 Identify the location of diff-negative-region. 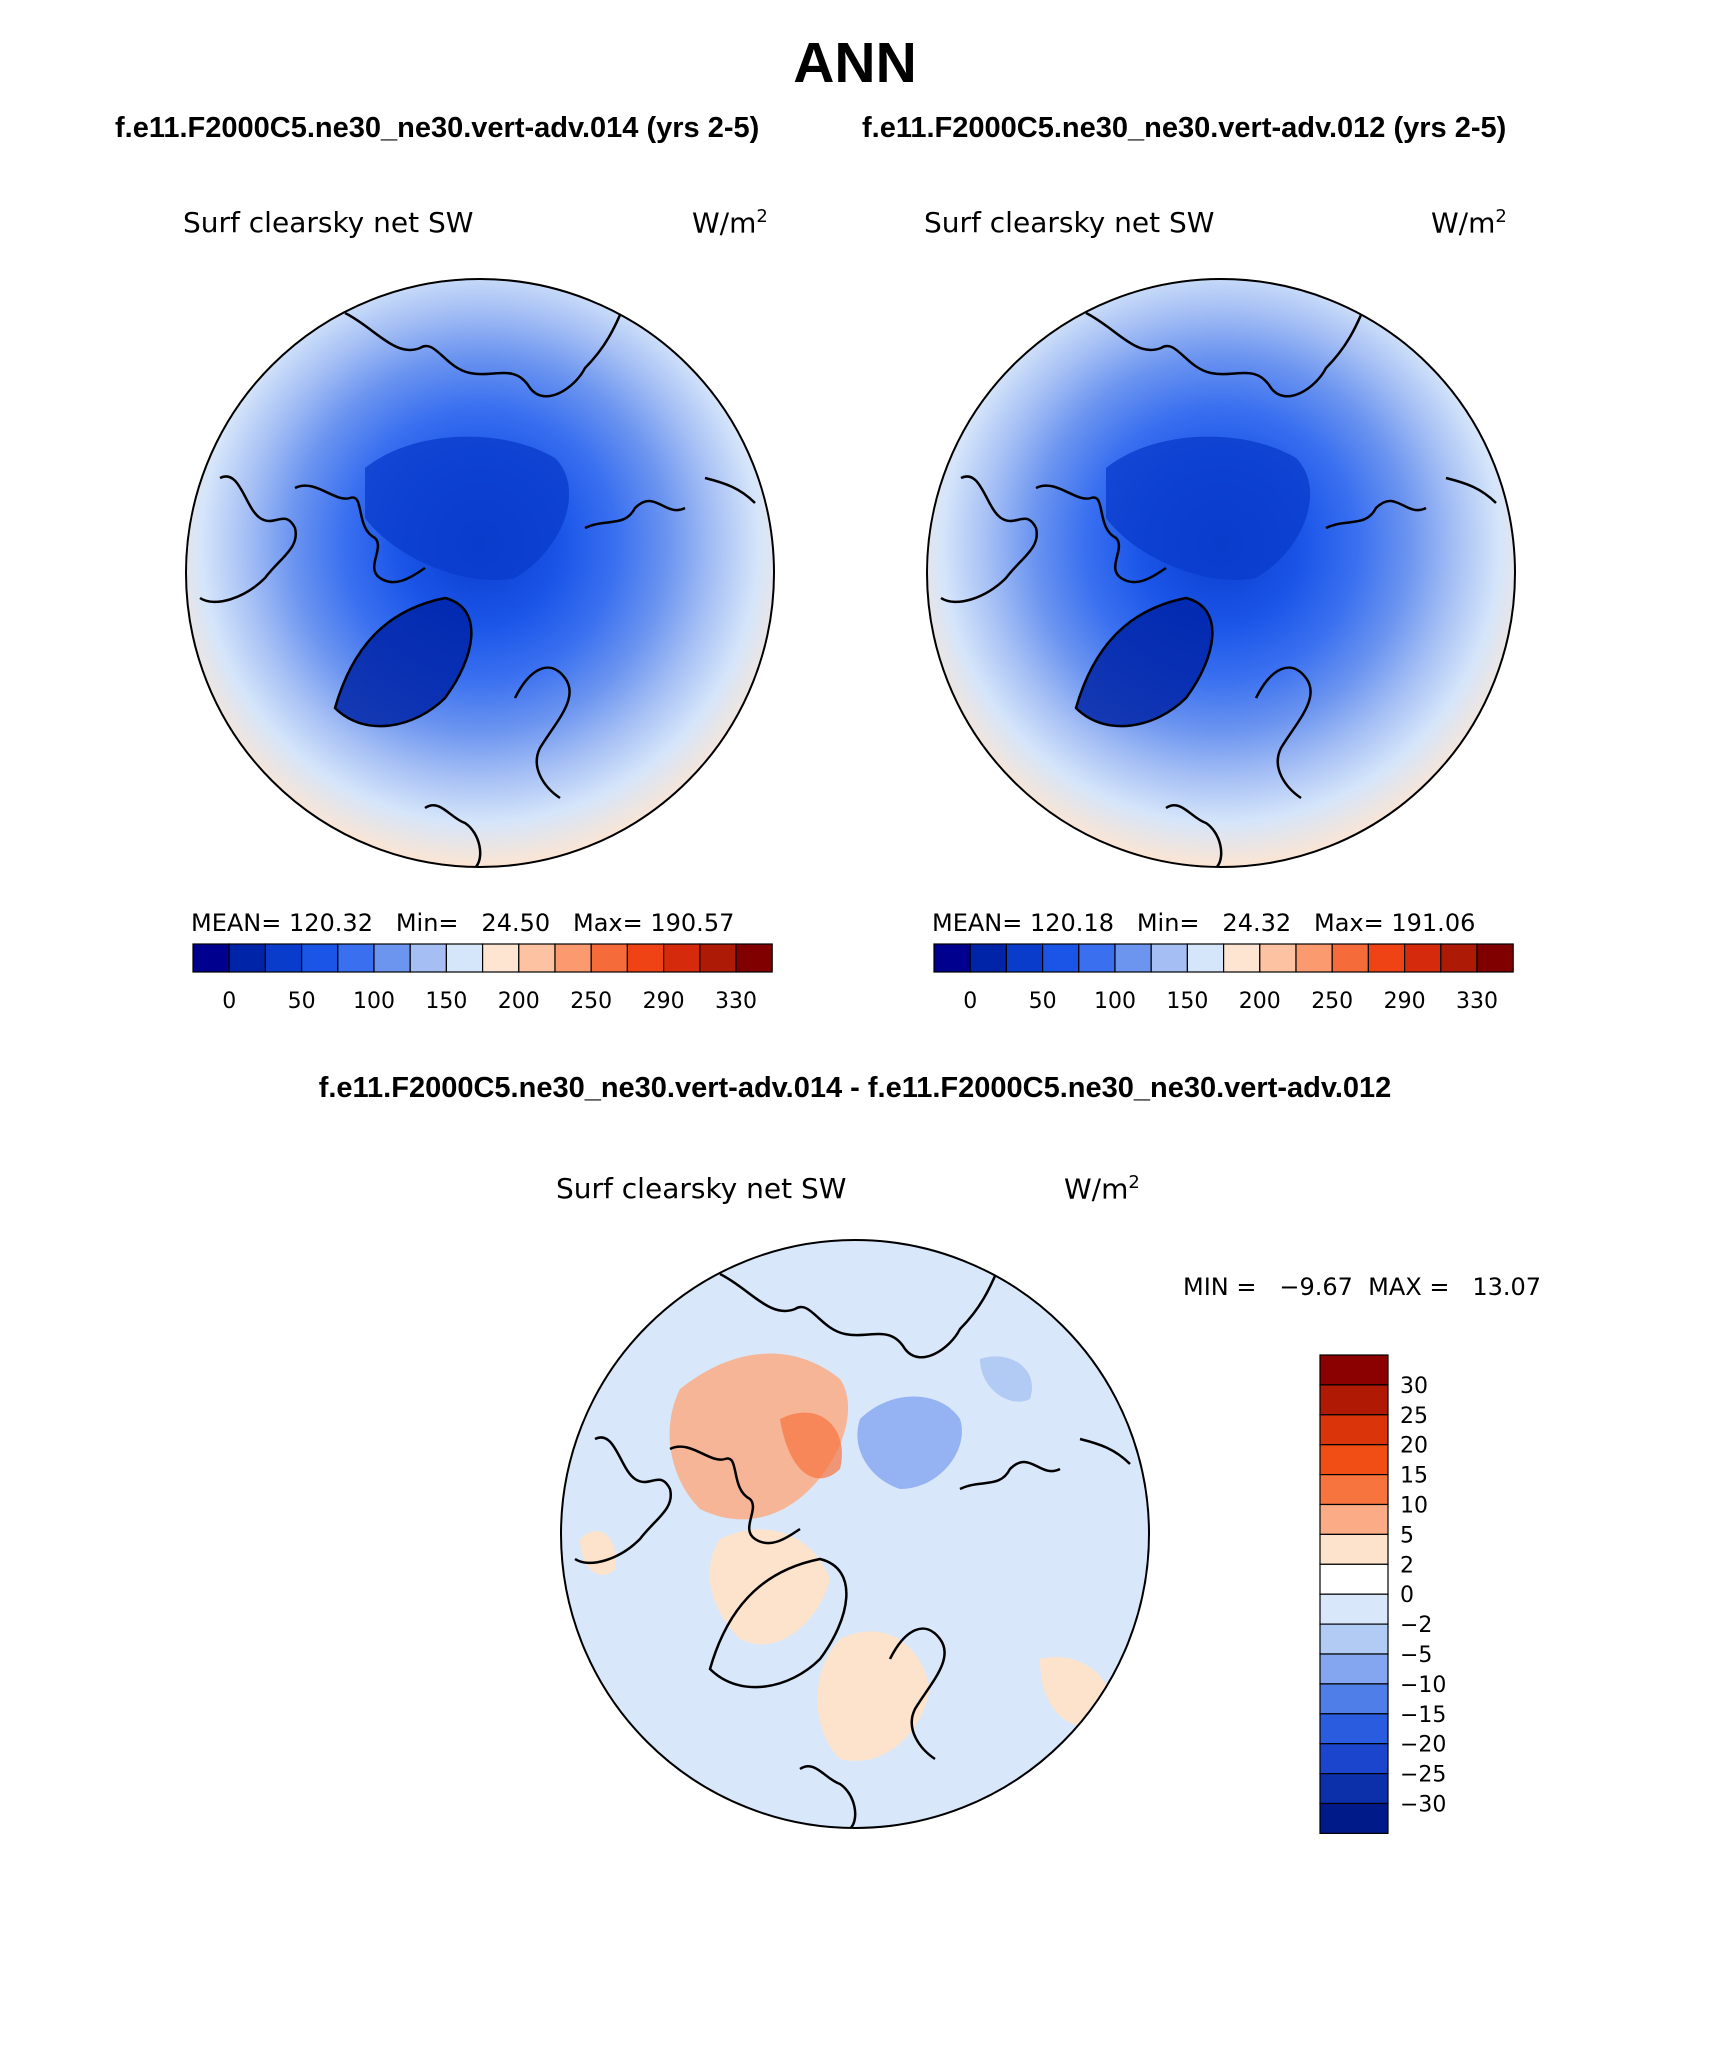
(909, 1442).